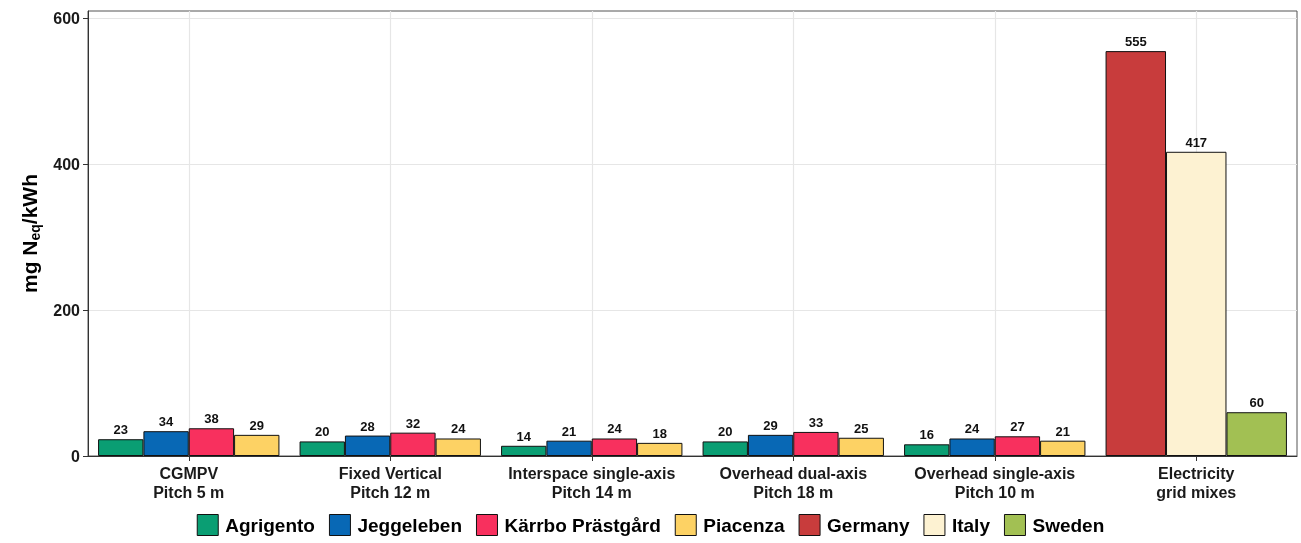 The width and height of the screenshot is (1301, 543). What do you see at coordinates (582, 525) in the screenshot?
I see `legend-label: Kärrbo Prästgård` at bounding box center [582, 525].